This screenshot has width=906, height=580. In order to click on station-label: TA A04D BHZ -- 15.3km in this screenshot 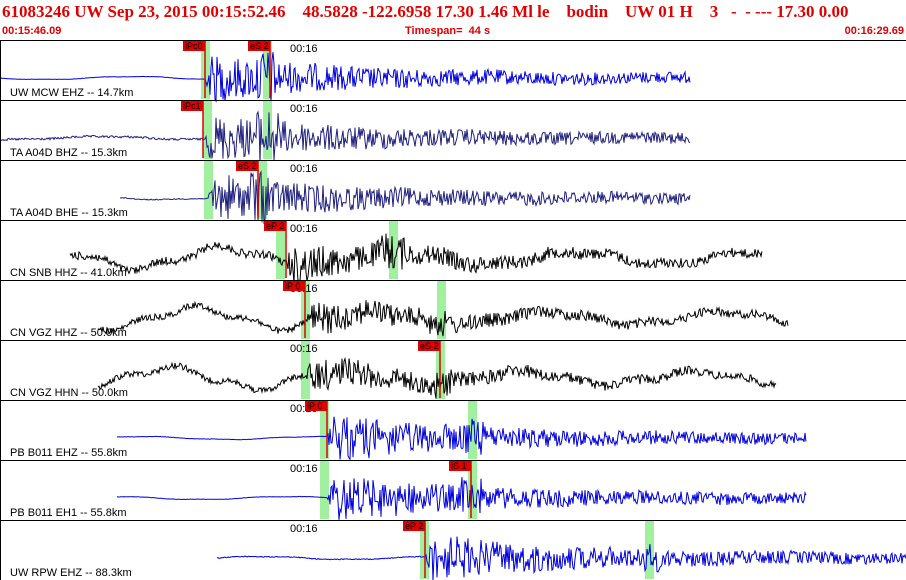, I will do `click(68, 153)`.